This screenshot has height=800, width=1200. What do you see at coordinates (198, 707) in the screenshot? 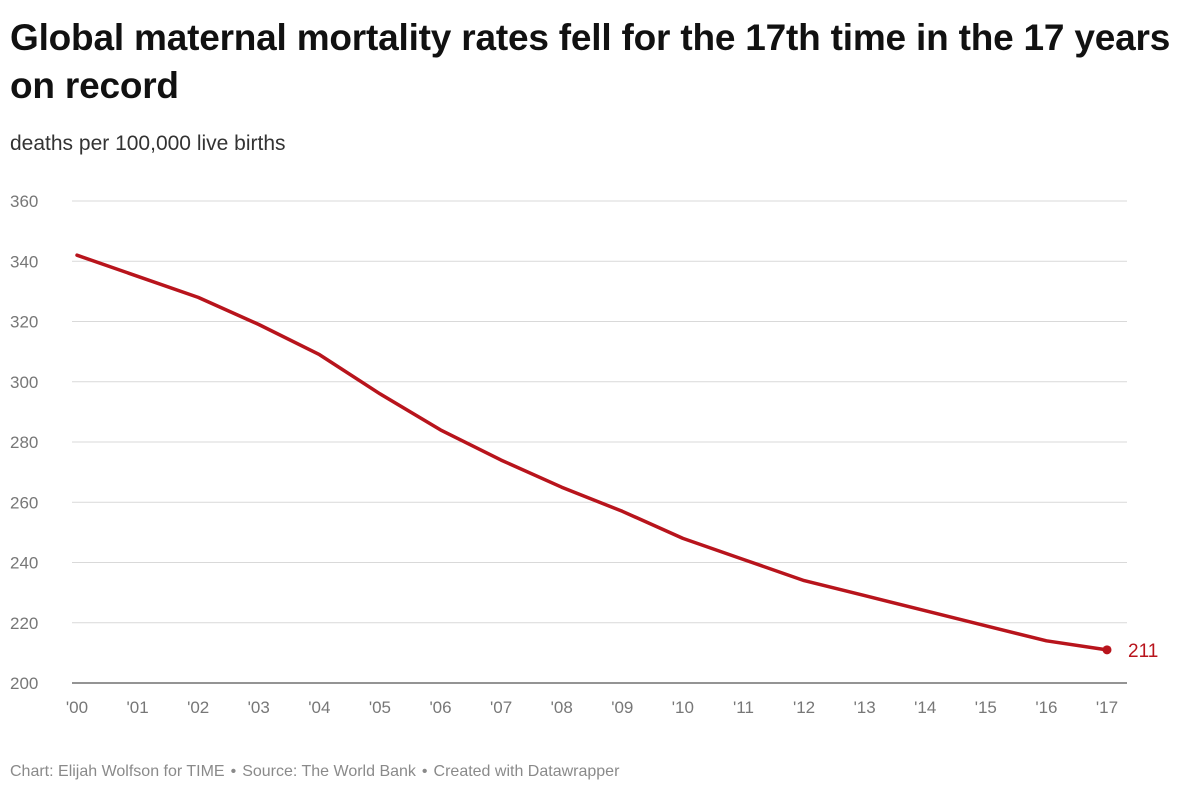
I see `x-tick-label: '02` at bounding box center [198, 707].